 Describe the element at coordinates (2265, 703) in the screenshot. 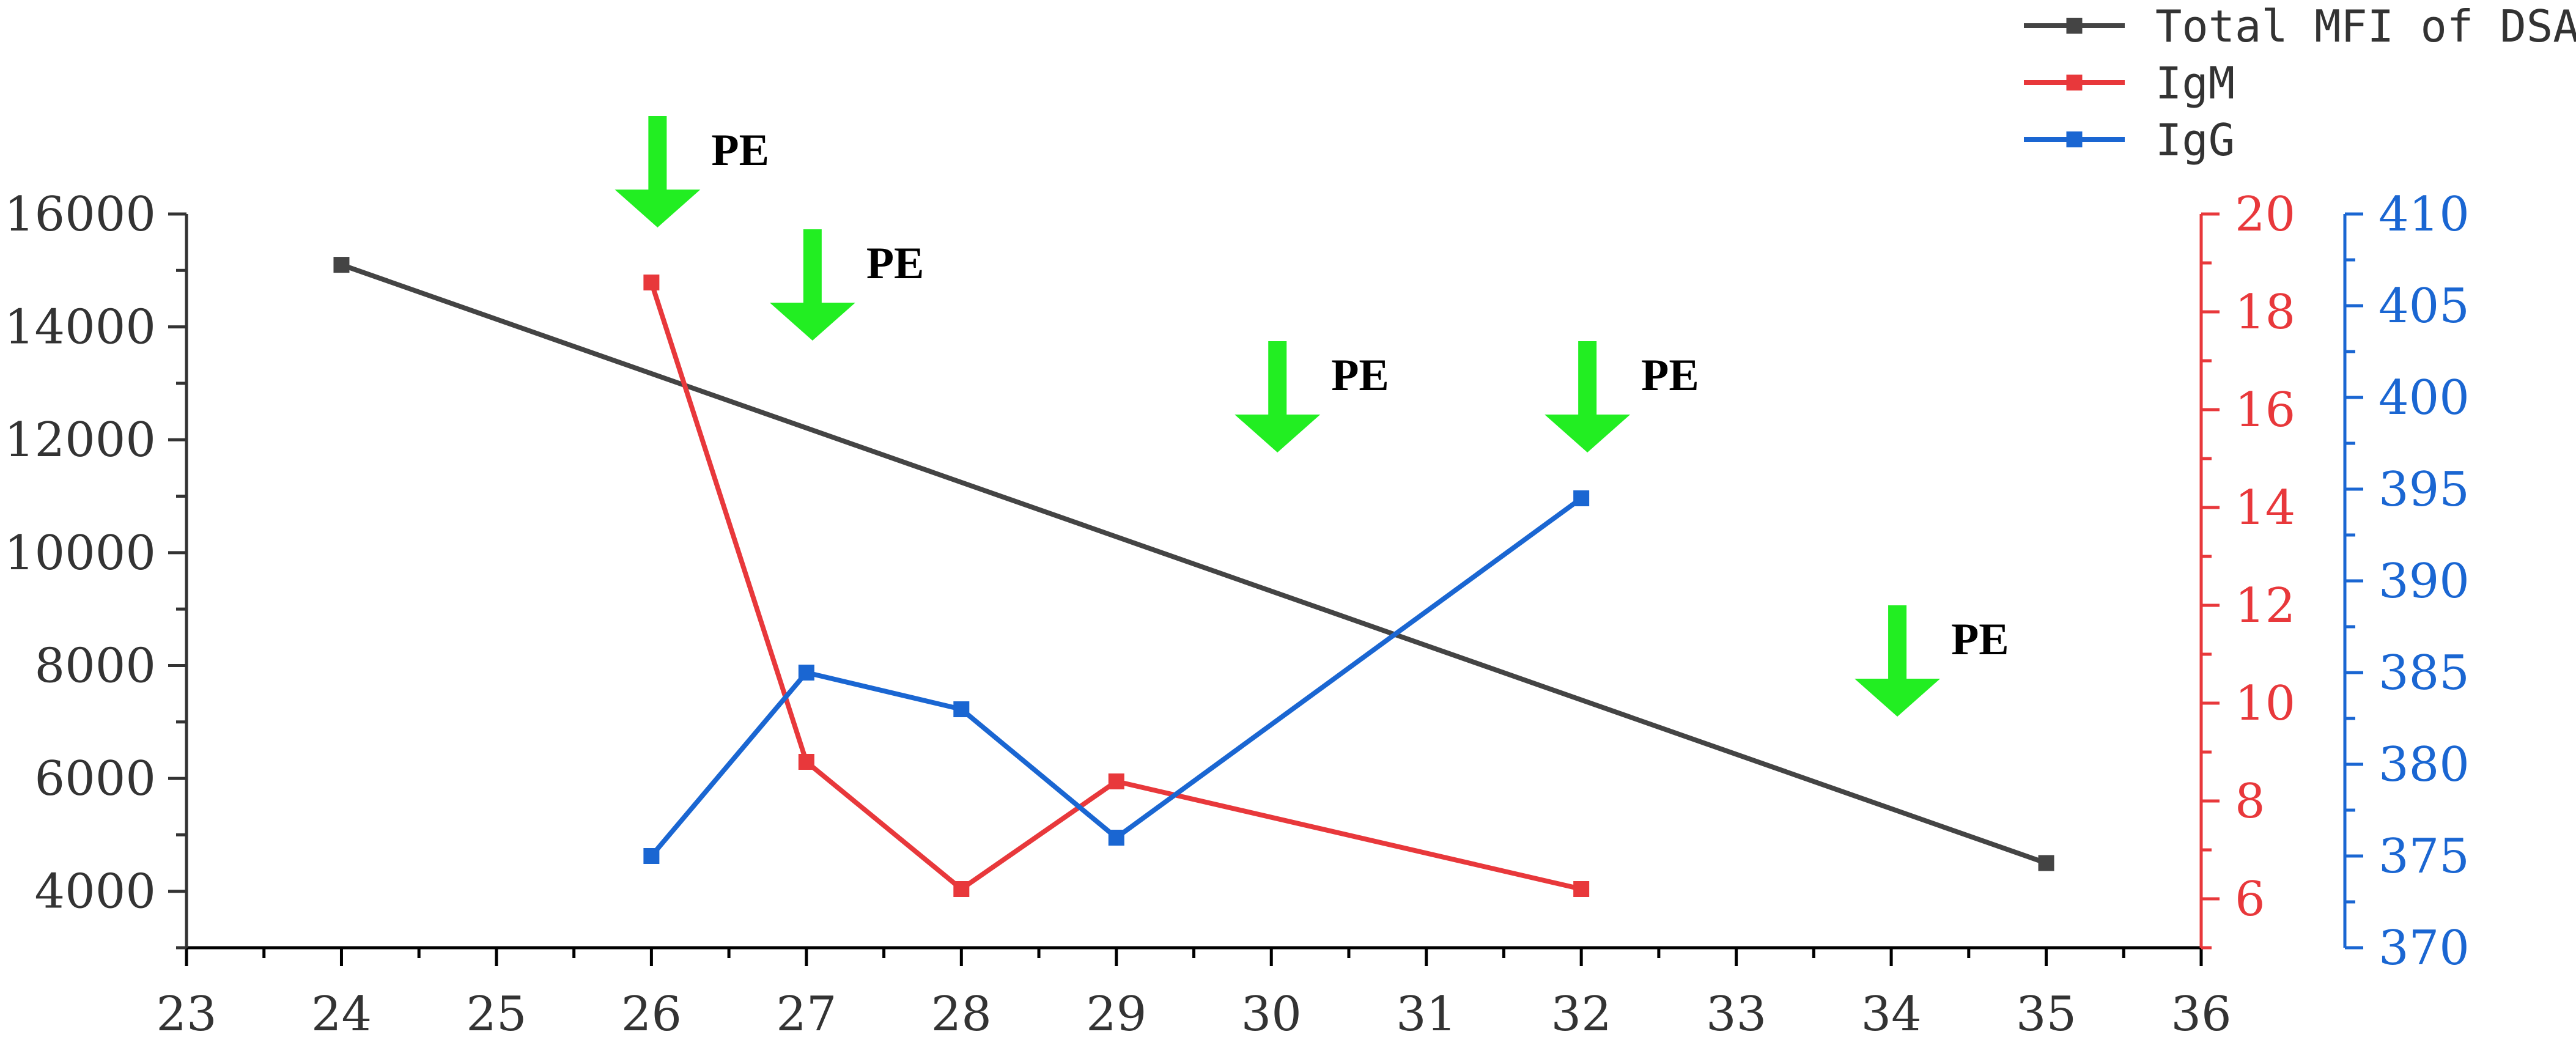

I see `igm-y-axis-tick-label: 10` at that location.